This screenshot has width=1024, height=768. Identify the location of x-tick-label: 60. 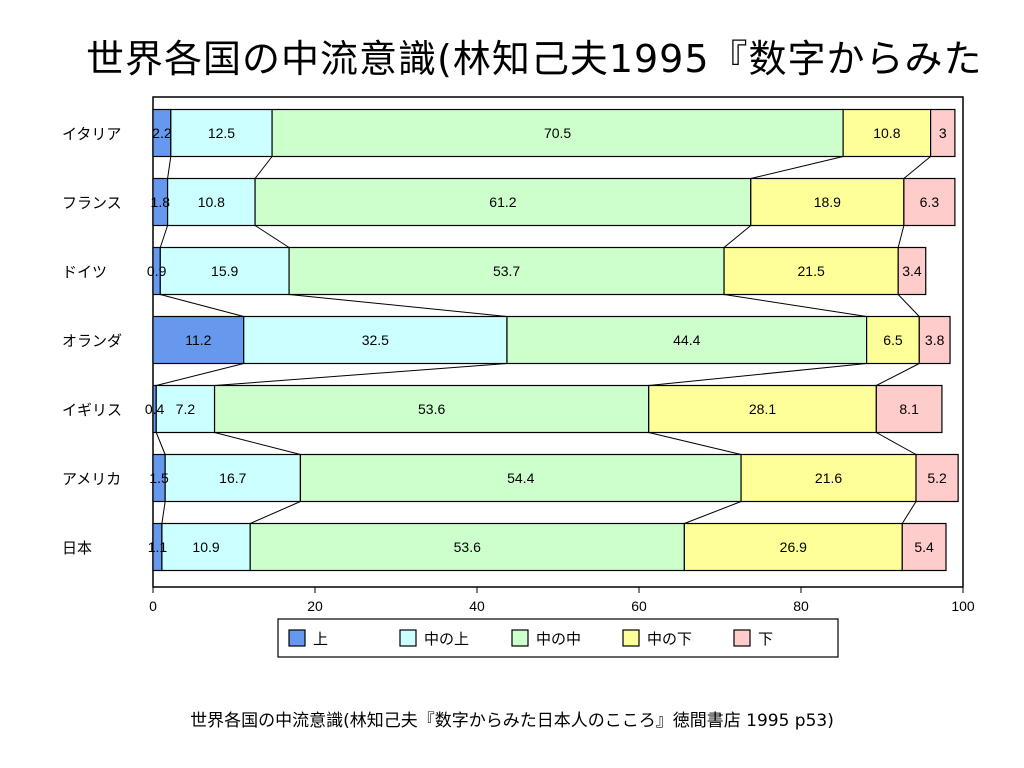
(639, 606).